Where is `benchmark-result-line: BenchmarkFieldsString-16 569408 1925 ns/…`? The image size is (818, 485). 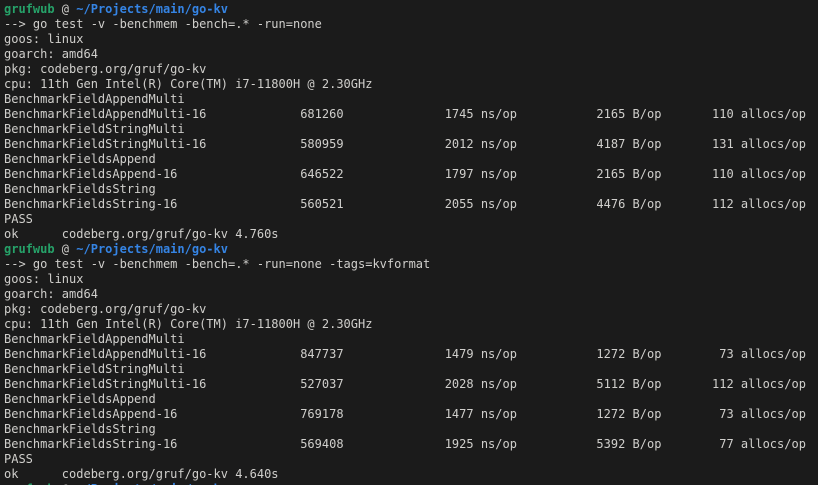
benchmark-result-line: BenchmarkFieldsString-16 569408 1925 ns/… is located at coordinates (411, 444).